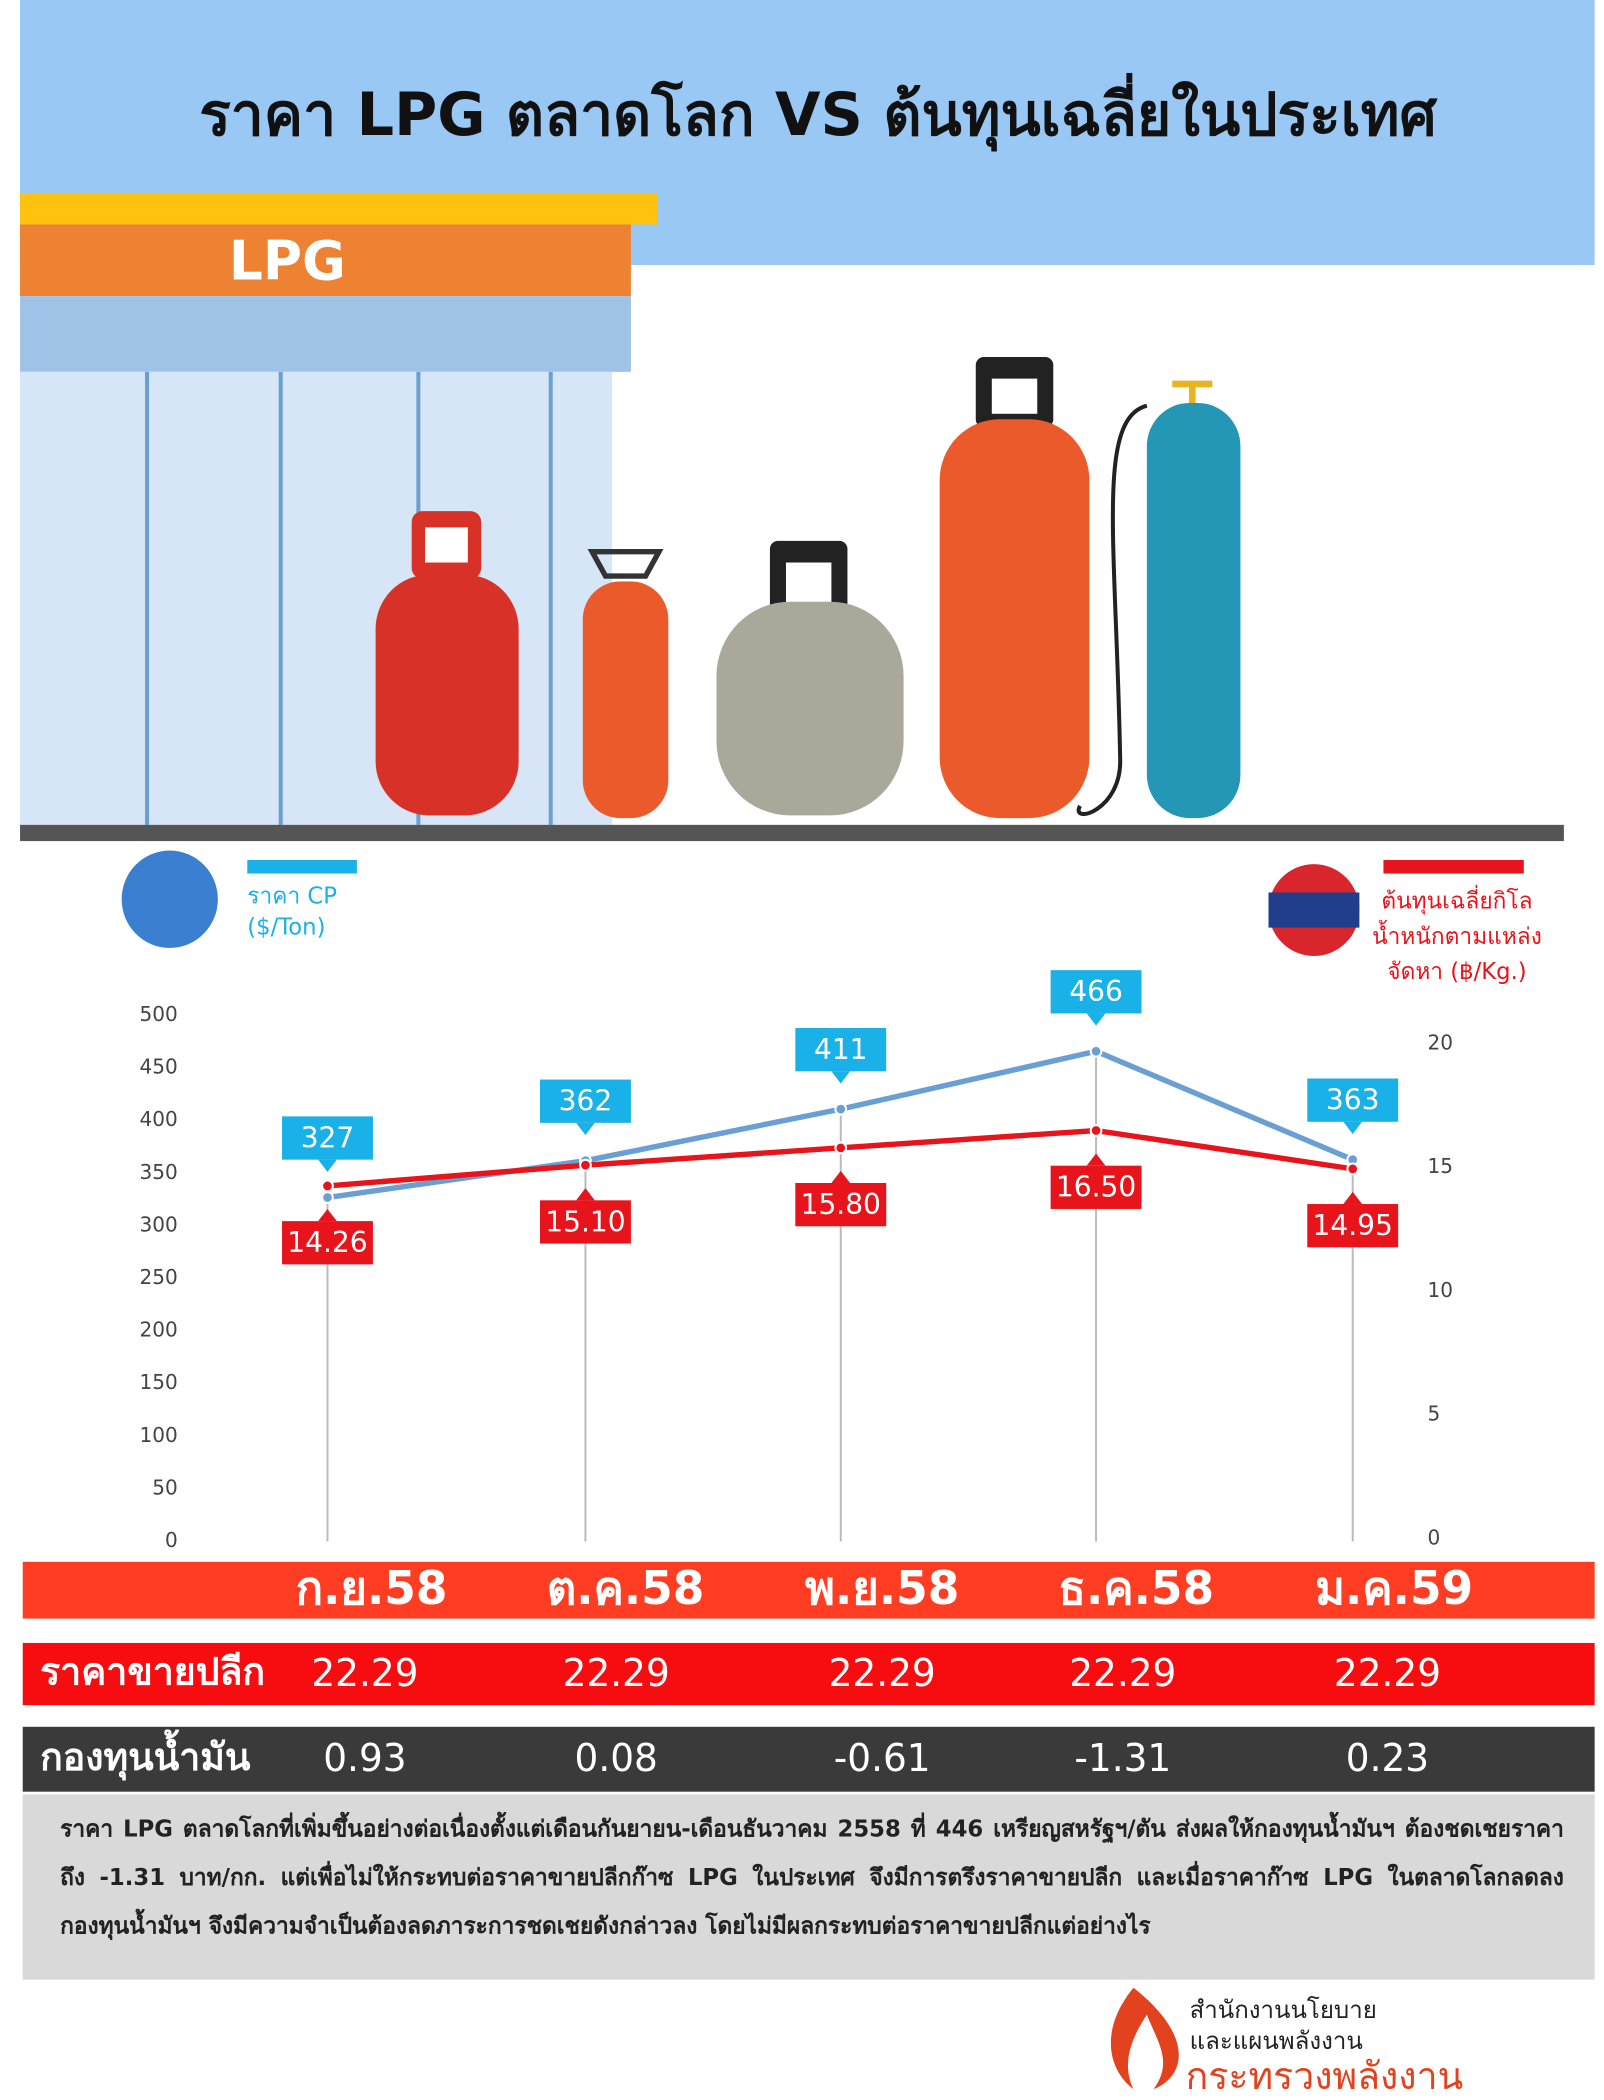  I want to click on value-label: 363, so click(1353, 1099).